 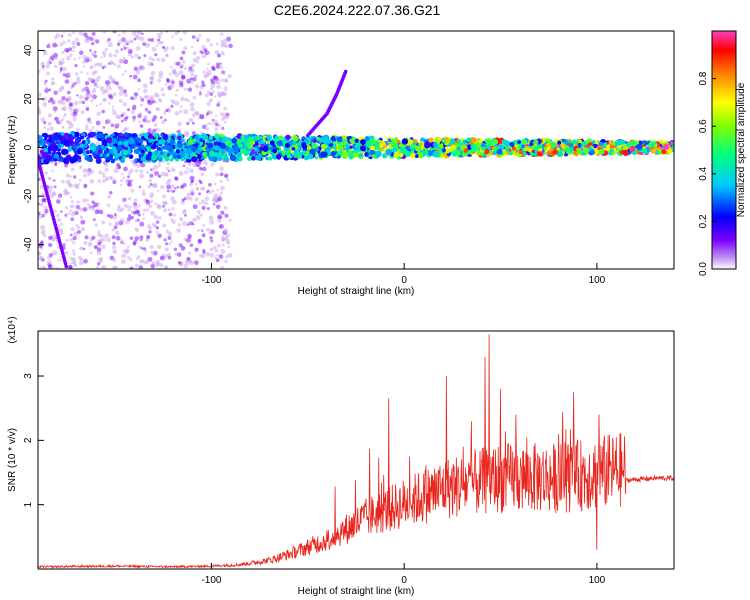 What do you see at coordinates (703, 269) in the screenshot?
I see `colorbar-tick-label: 0.0` at bounding box center [703, 269].